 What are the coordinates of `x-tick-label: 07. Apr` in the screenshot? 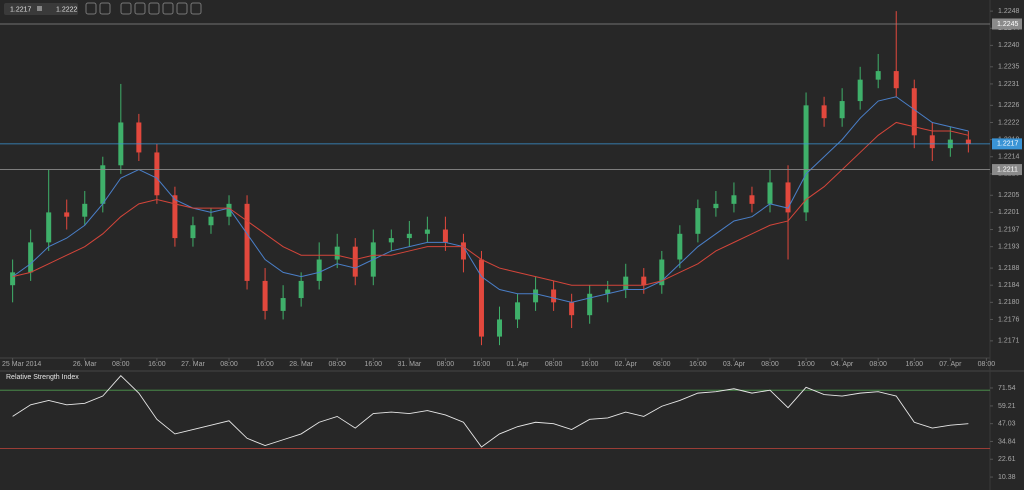 It's located at (950, 364).